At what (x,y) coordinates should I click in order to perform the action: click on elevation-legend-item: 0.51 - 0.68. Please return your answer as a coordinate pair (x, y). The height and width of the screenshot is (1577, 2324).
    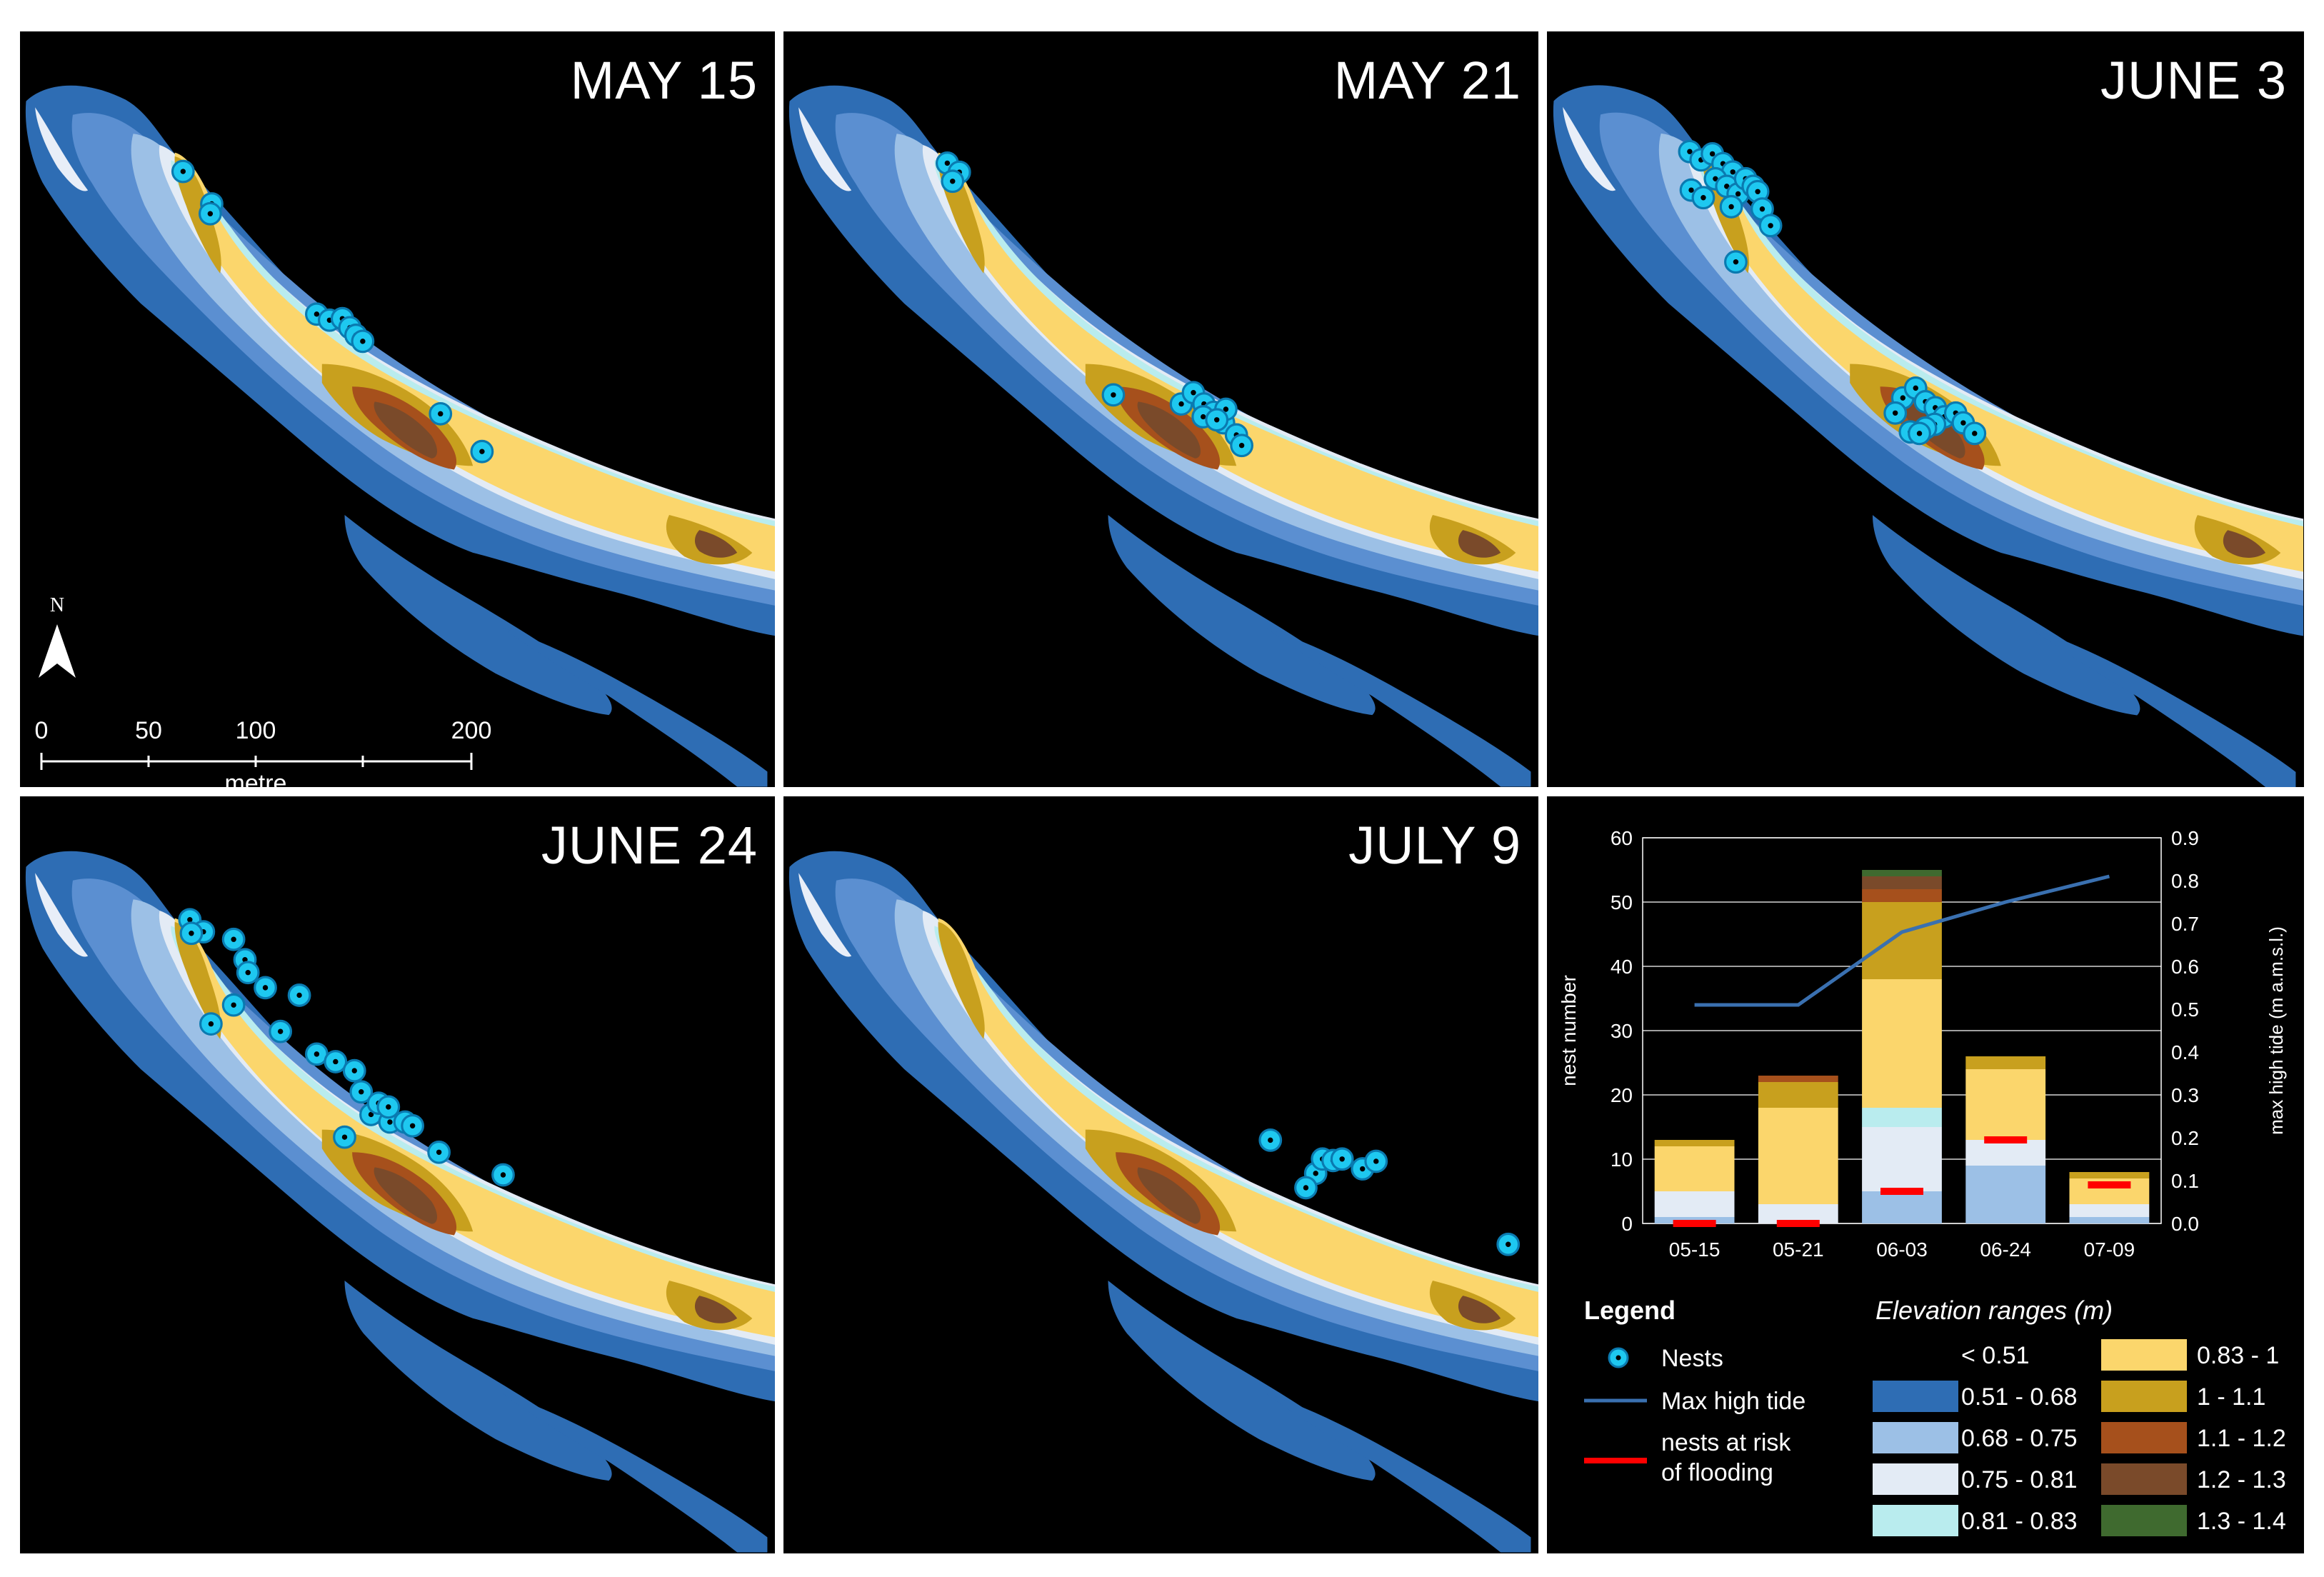
    Looking at the image, I should click on (1975, 1397).